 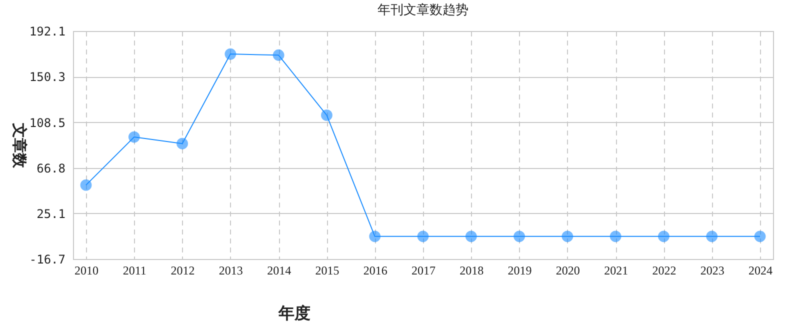 I want to click on x-tick-label: 2022, so click(x=664, y=271).